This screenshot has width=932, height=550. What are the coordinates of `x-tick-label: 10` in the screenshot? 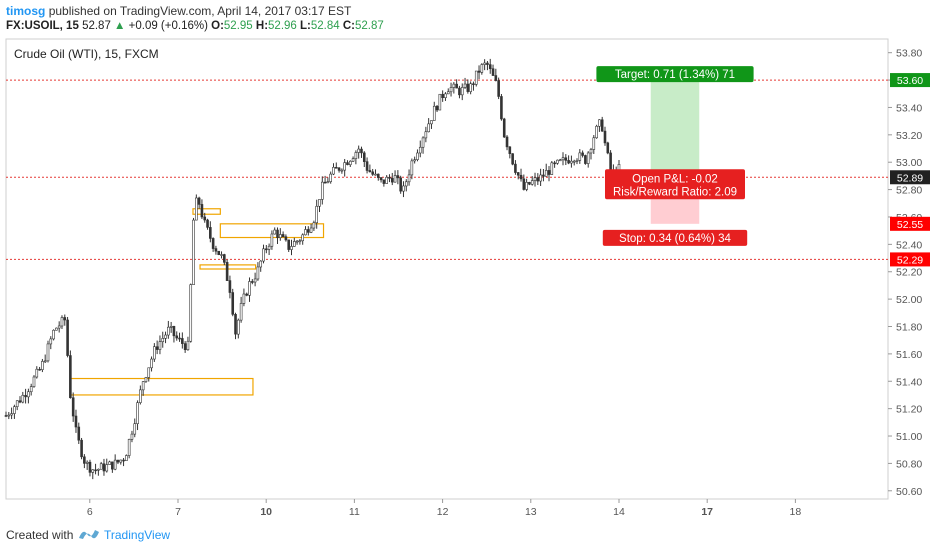 It's located at (266, 512).